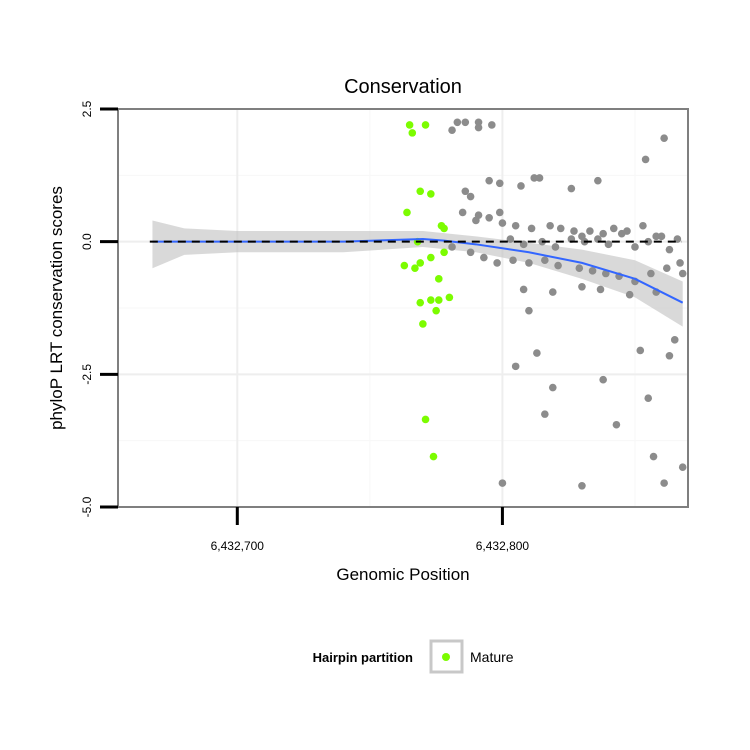 The image size is (750, 750). Describe the element at coordinates (492, 657) in the screenshot. I see `legend-label-mature: Mature` at that location.